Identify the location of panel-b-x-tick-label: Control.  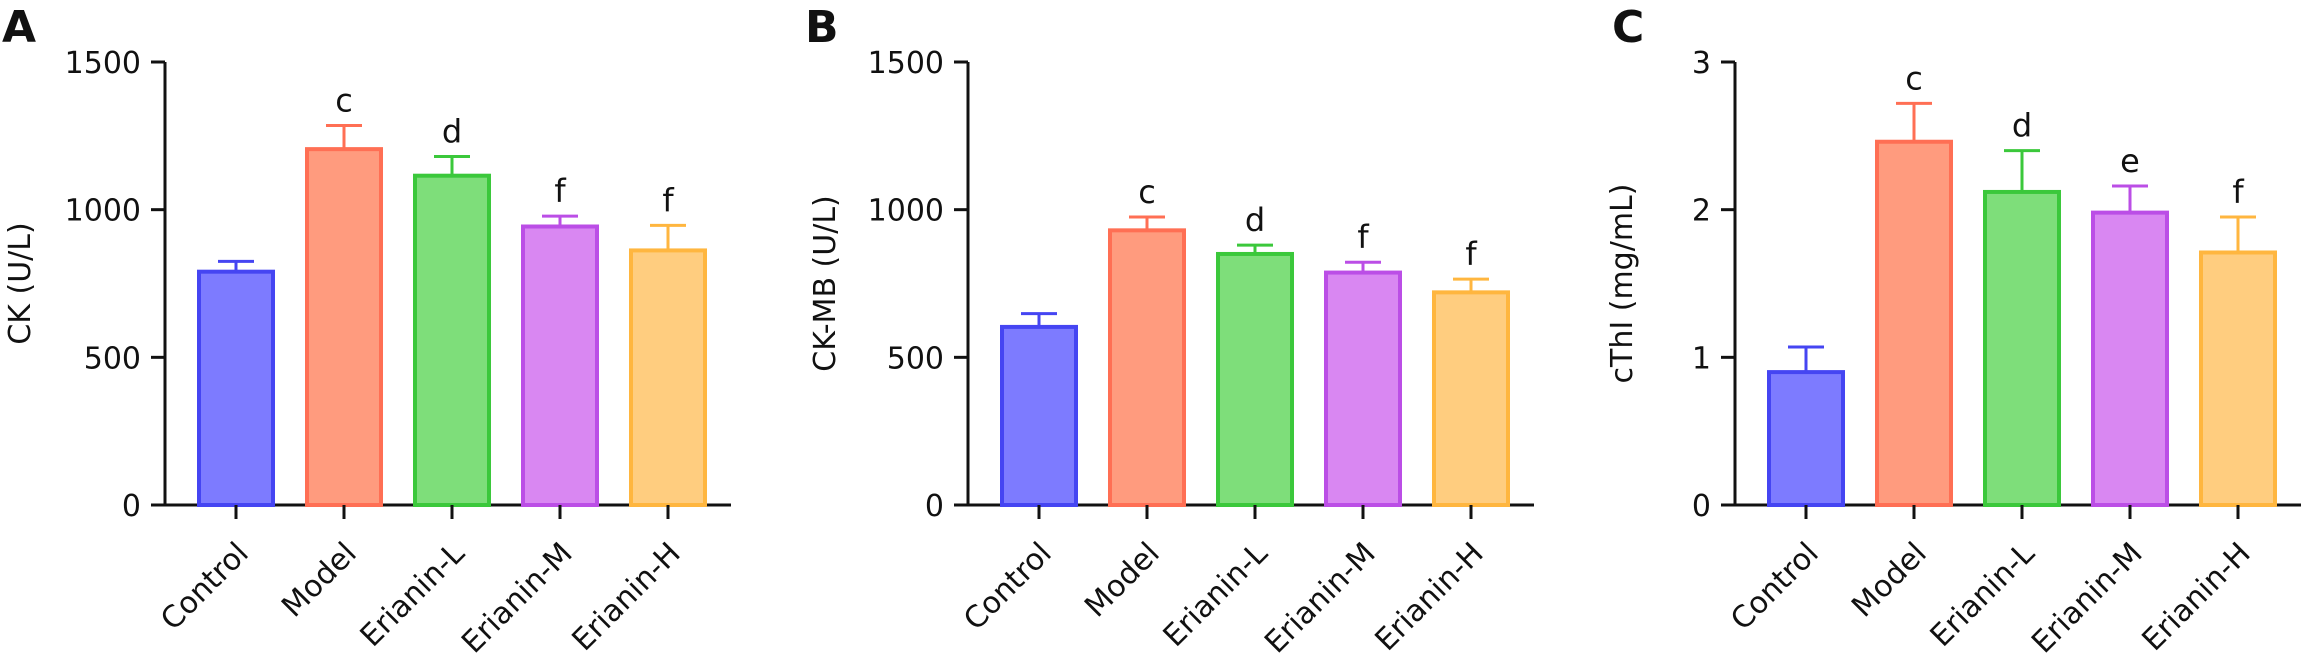
(1007, 586).